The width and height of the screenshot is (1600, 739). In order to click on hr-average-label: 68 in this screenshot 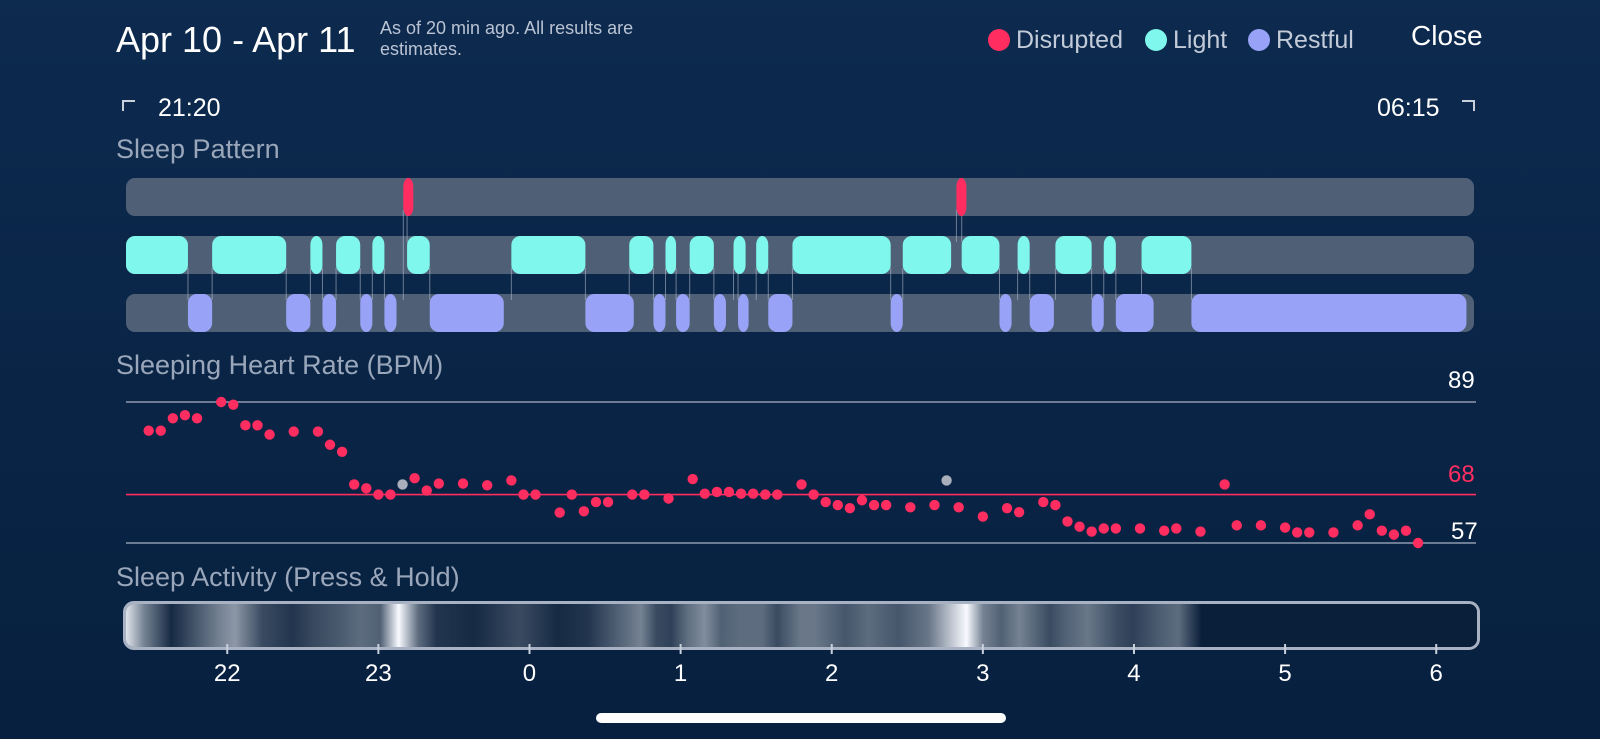, I will do `click(1461, 474)`.